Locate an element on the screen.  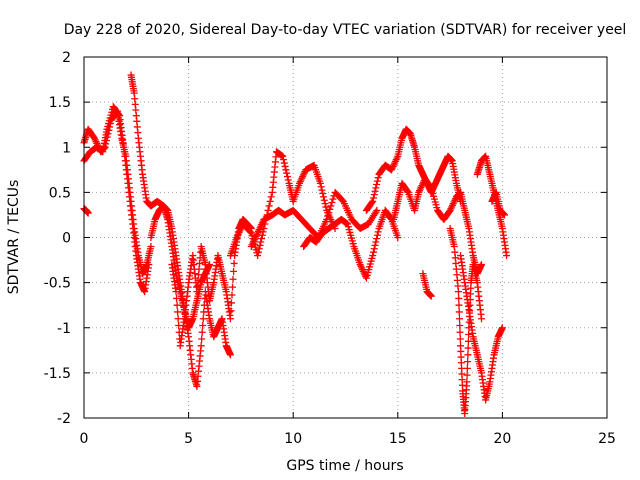
y-tick-label: 0 is located at coordinates (66, 239).